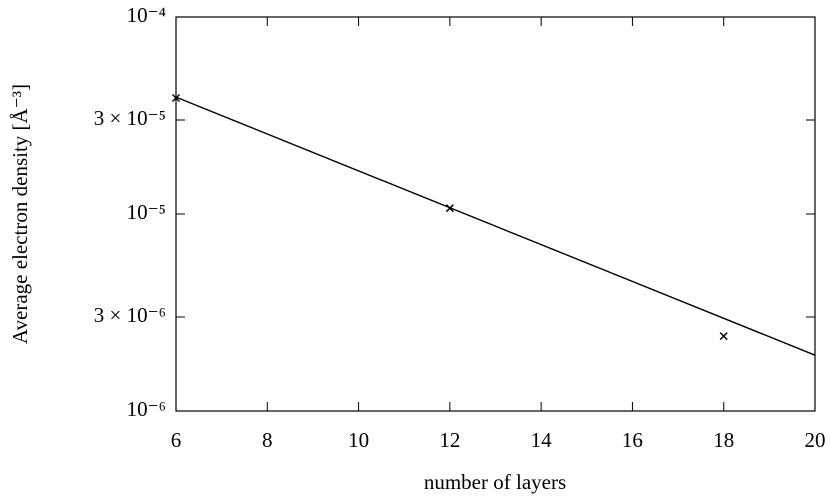  I want to click on y-axis-label: Average electron density [Å⁻³], so click(20, 214).